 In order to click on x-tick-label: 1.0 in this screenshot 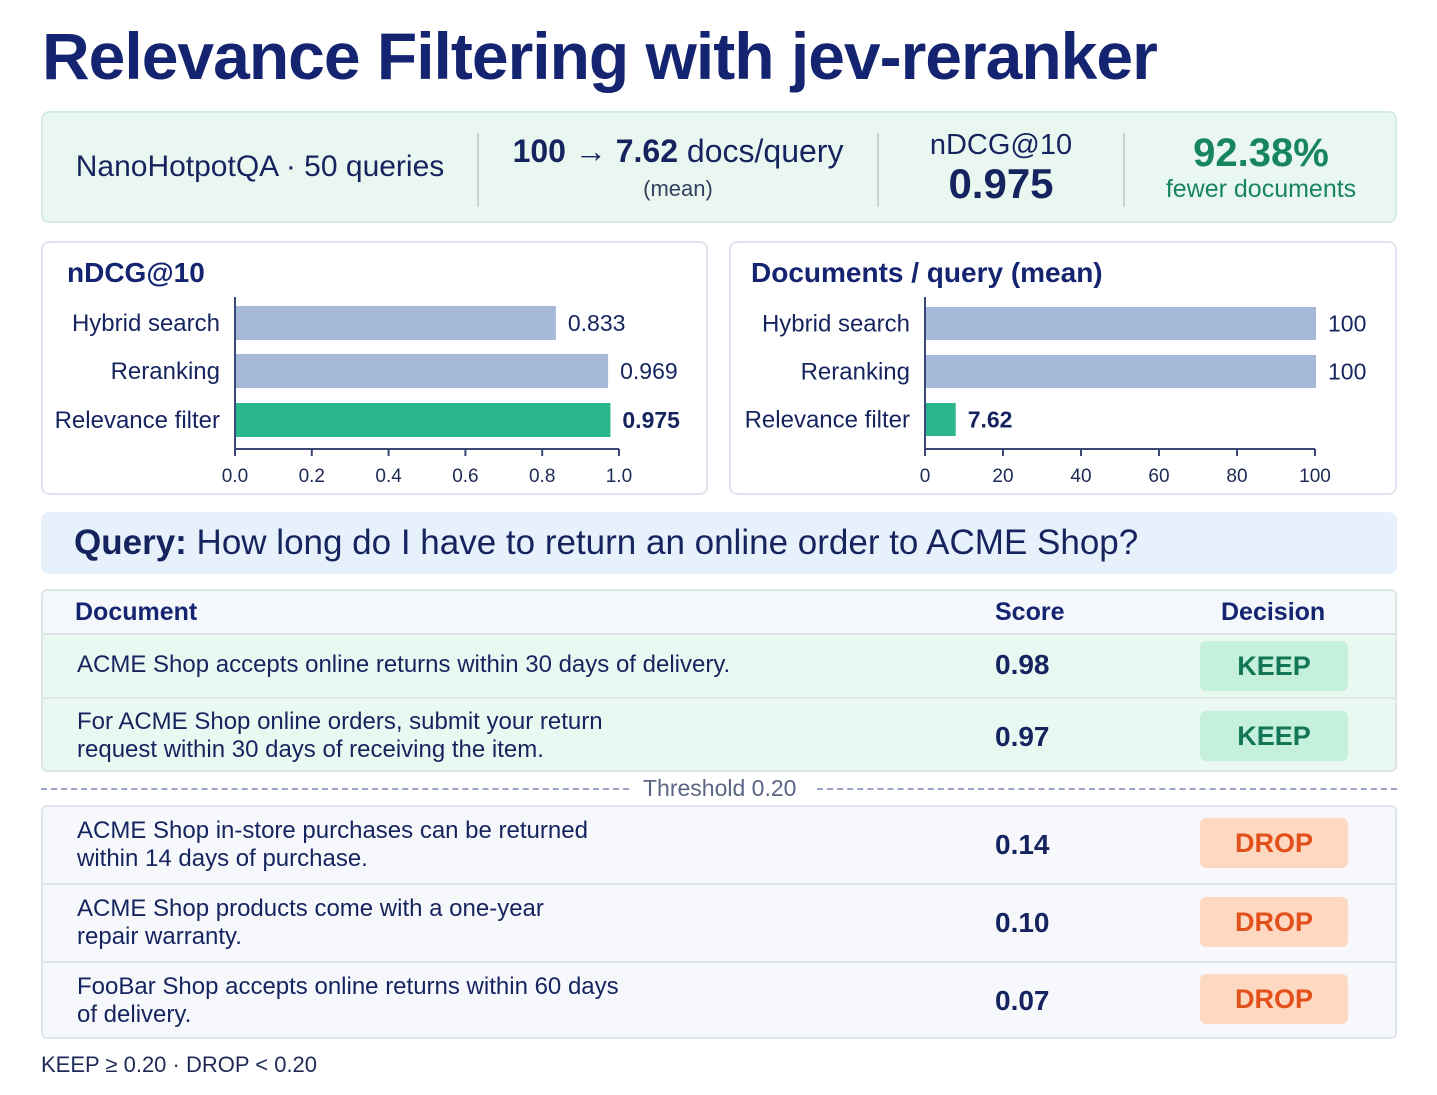, I will do `click(619, 476)`.